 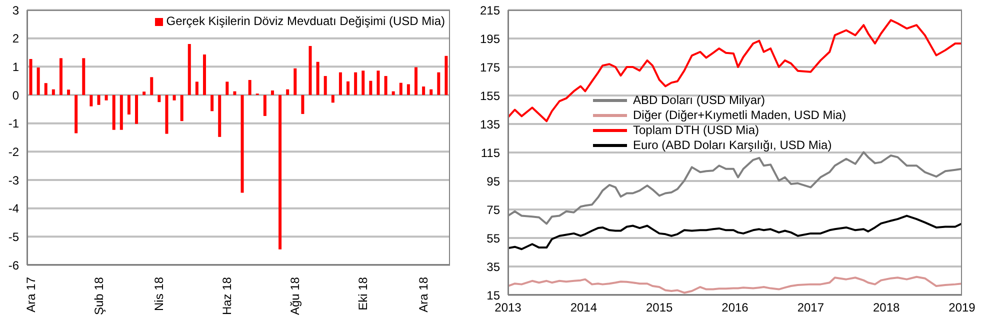 I want to click on y-tick-label: 35, so click(x=493, y=267).